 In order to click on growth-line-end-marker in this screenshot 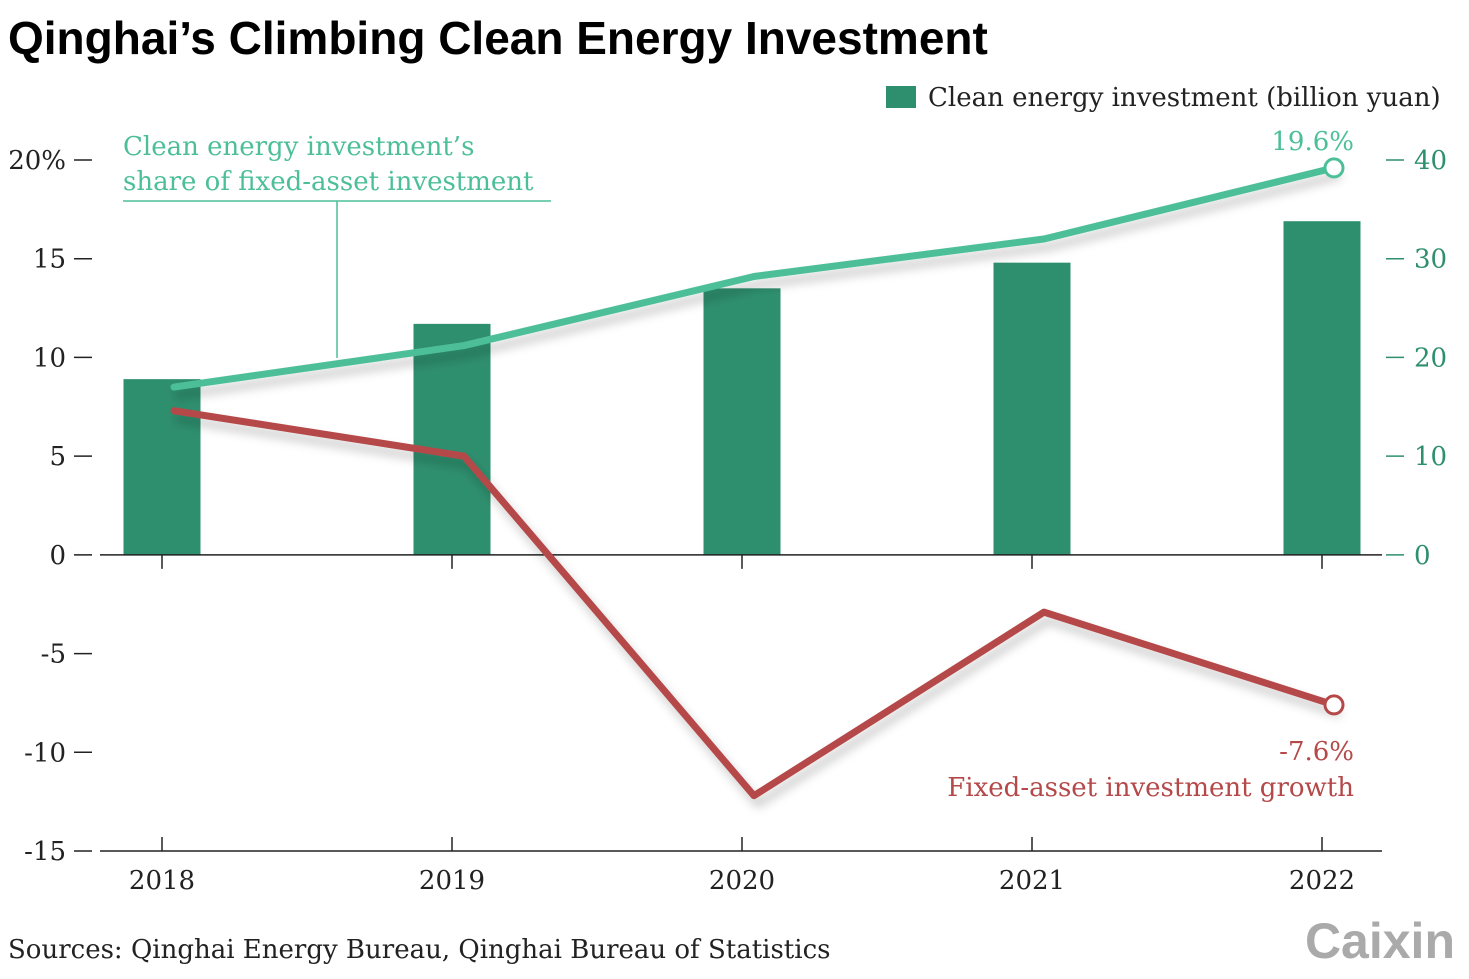, I will do `click(1334, 705)`.